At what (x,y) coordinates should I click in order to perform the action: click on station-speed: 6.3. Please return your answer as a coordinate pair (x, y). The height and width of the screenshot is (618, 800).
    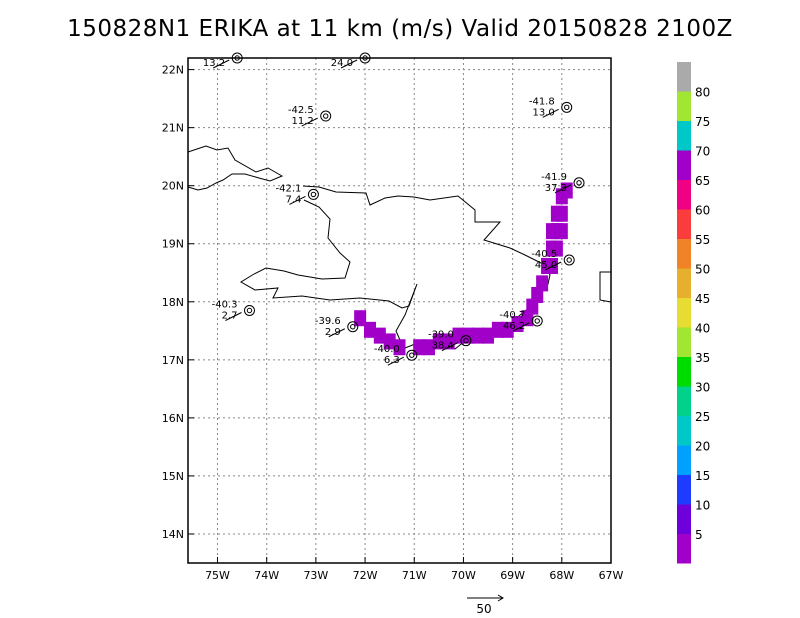
    Looking at the image, I should click on (392, 360).